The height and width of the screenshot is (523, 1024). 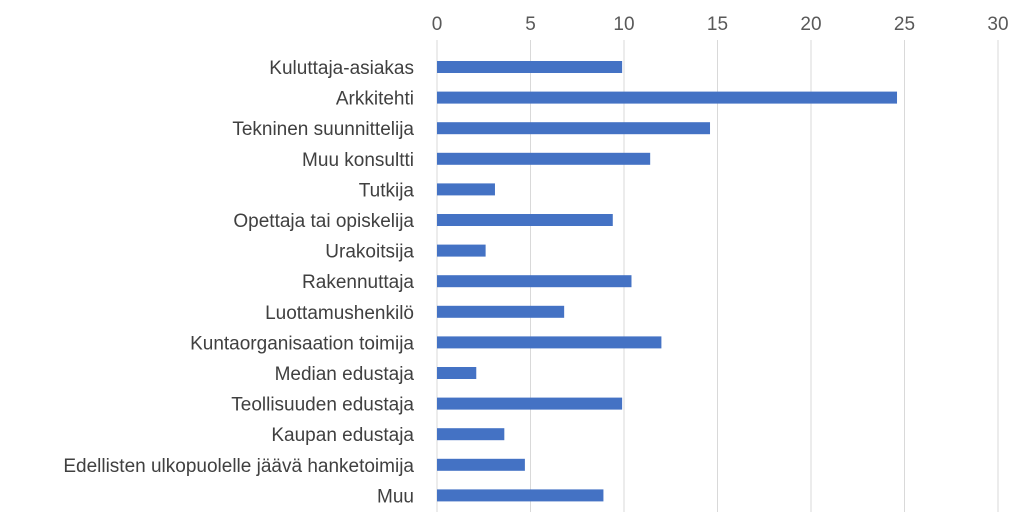 What do you see at coordinates (395, 496) in the screenshot?
I see `category-label: Muu` at bounding box center [395, 496].